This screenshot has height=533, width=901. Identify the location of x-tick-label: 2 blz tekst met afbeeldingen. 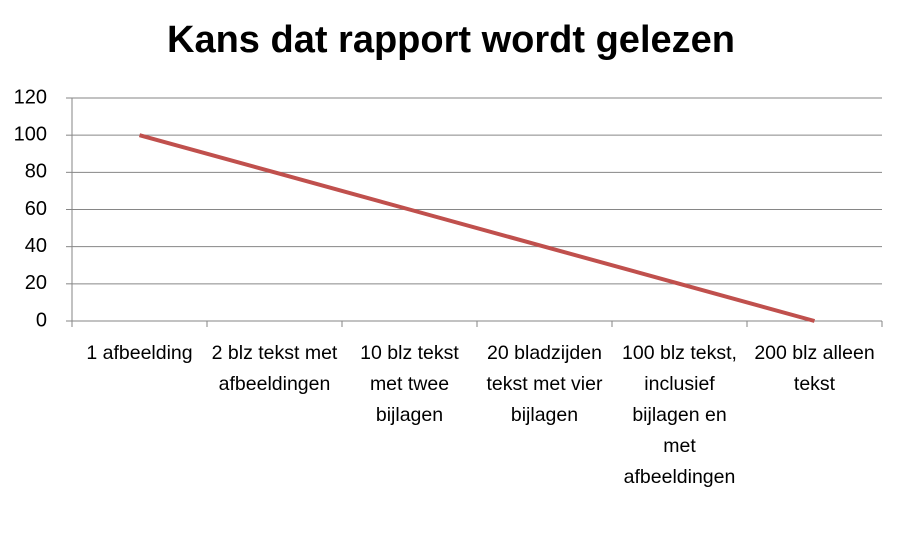
(274, 368).